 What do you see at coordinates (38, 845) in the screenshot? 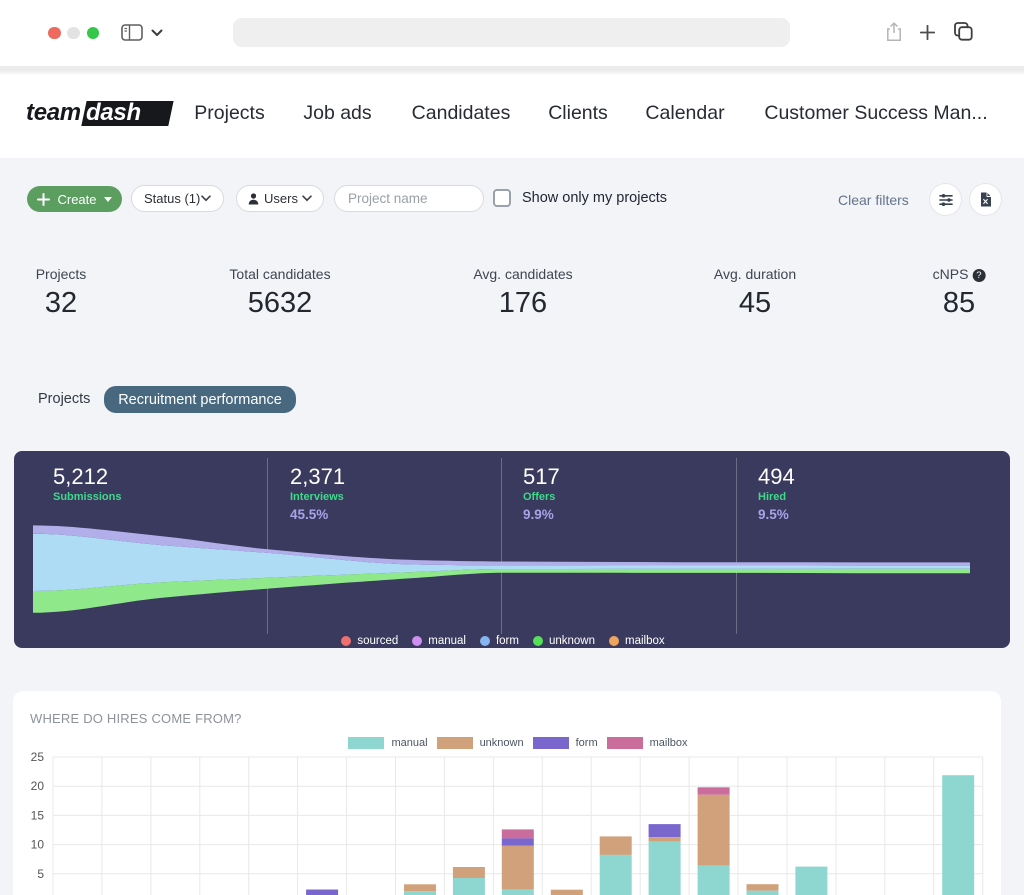
I see `svg-text: 10` at bounding box center [38, 845].